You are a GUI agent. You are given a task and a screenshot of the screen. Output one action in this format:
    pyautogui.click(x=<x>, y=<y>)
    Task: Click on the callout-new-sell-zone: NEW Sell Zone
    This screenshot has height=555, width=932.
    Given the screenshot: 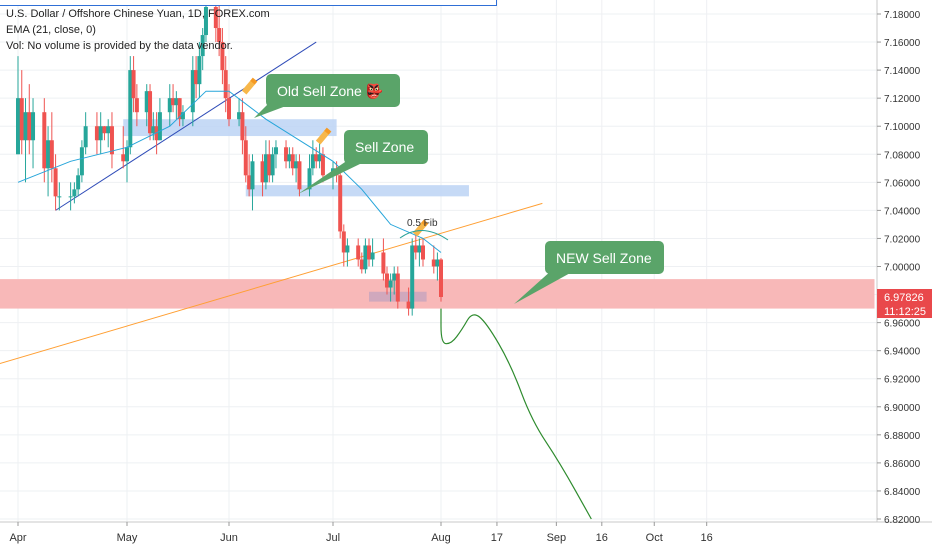 What is the action you would take?
    pyautogui.click(x=589, y=272)
    